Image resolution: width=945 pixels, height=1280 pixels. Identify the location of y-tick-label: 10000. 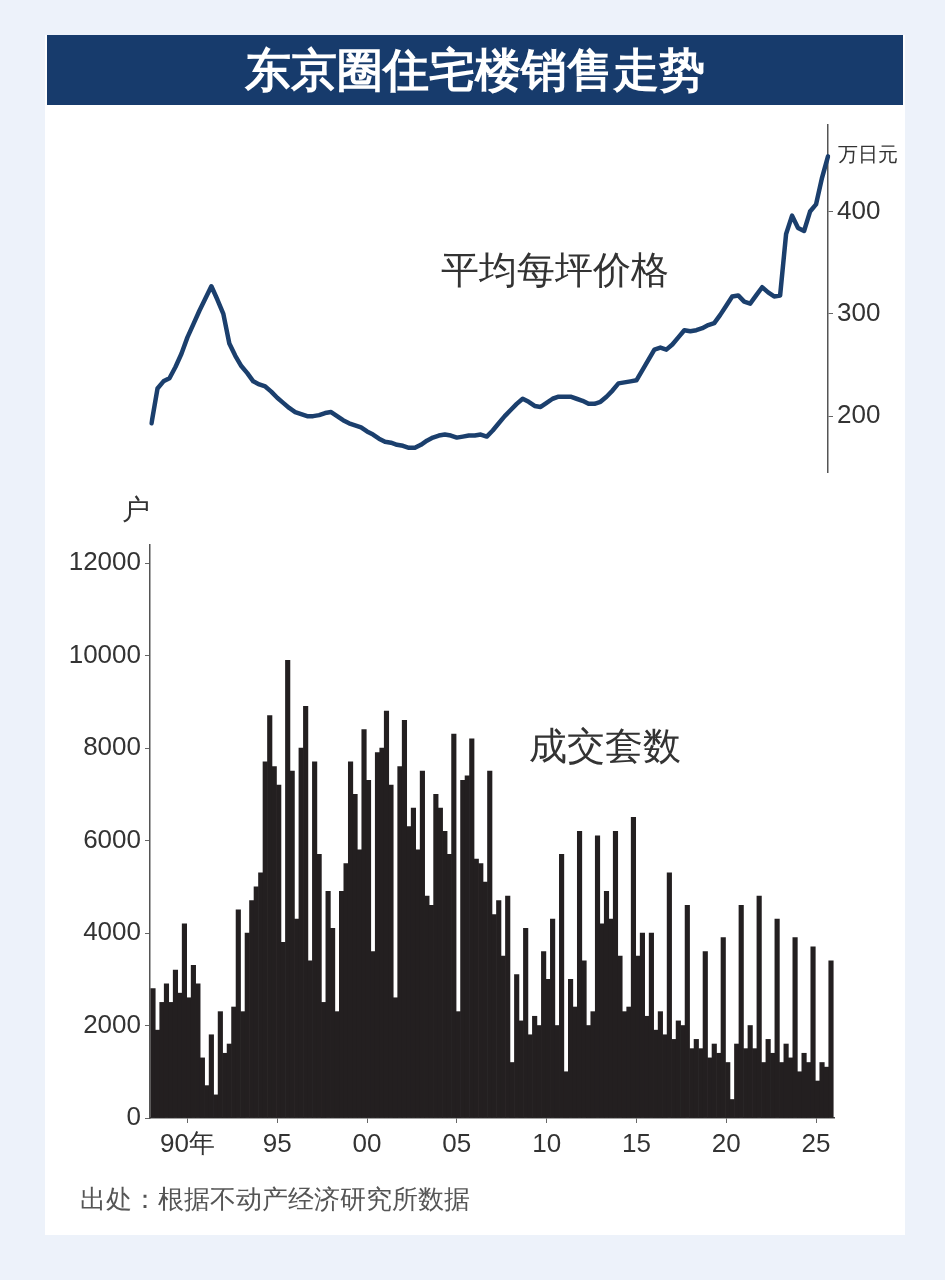
(104, 653).